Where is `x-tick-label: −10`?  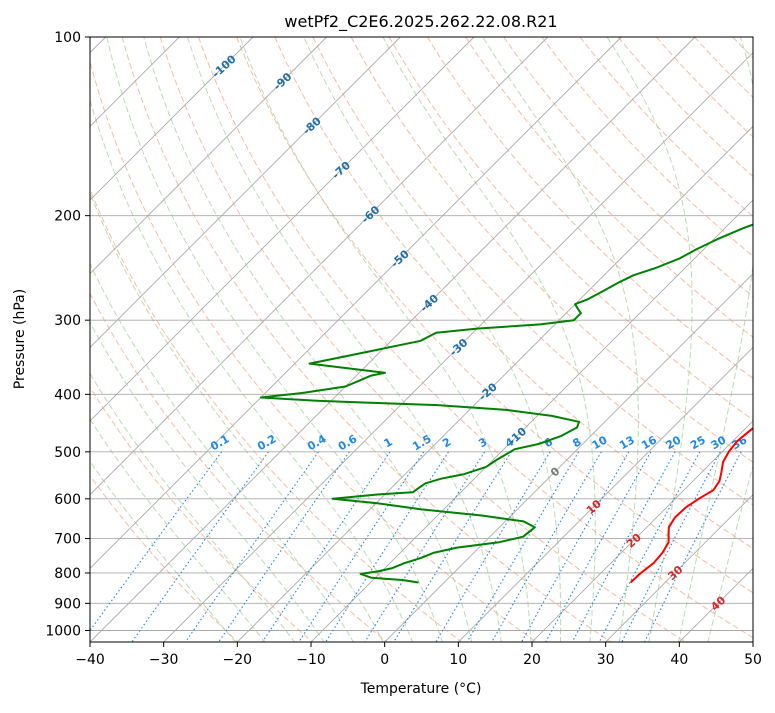 x-tick-label: −10 is located at coordinates (311, 660).